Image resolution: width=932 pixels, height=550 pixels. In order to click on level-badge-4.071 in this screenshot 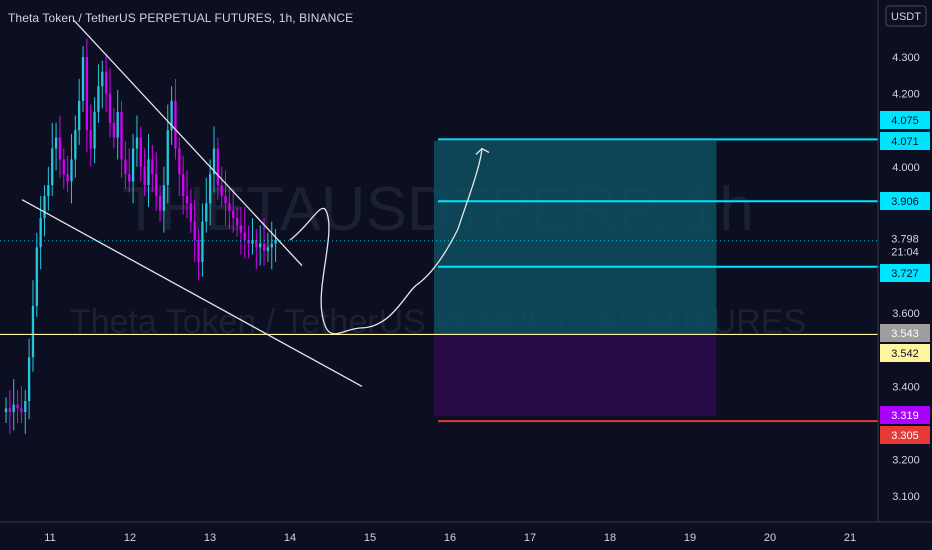, I will do `click(905, 141)`.